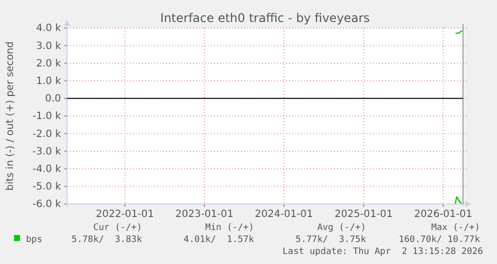 Image resolution: width=497 pixels, height=264 pixels. What do you see at coordinates (341, 228) in the screenshot?
I see `text: Avg (-/+)` at bounding box center [341, 228].